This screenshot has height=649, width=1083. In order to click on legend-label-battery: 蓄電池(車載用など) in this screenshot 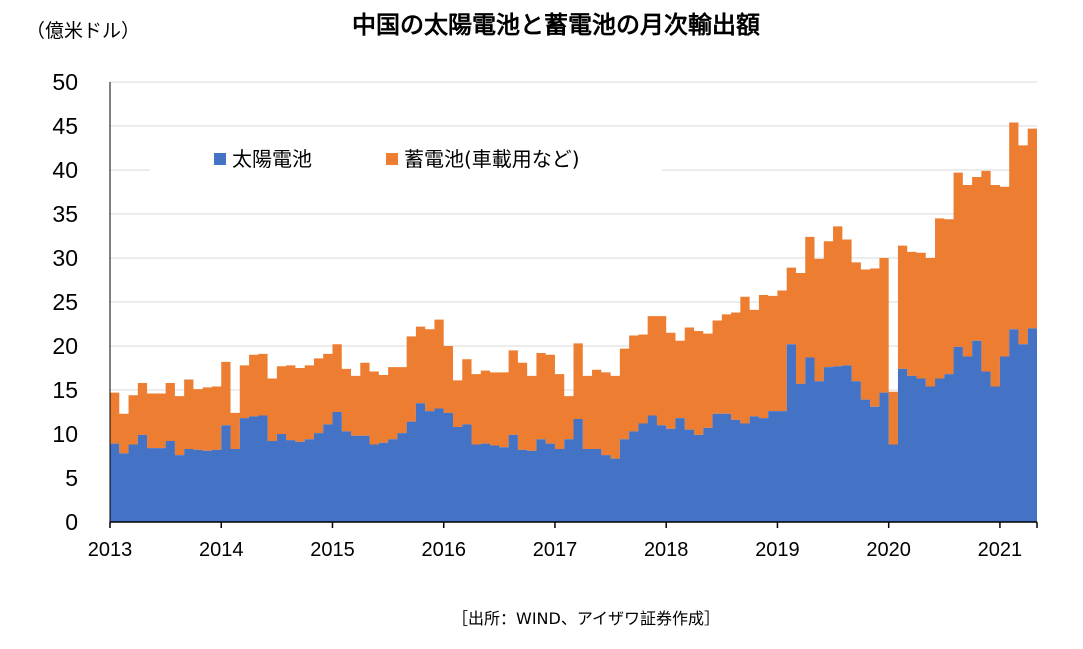, I will do `click(492, 159)`.